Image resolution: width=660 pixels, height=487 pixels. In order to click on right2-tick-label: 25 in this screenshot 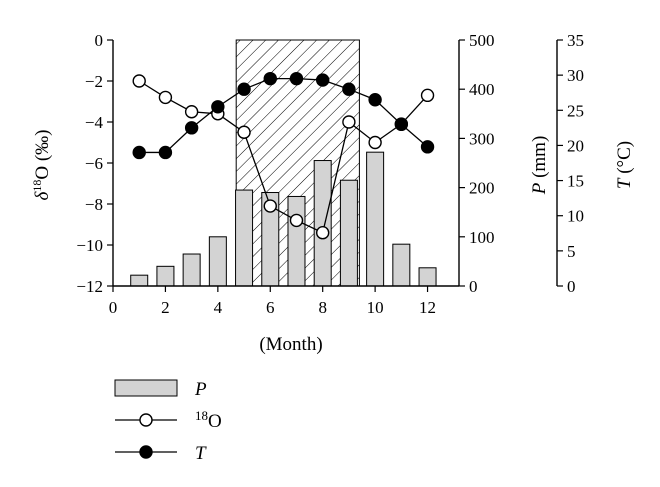, I will do `click(575, 110)`.